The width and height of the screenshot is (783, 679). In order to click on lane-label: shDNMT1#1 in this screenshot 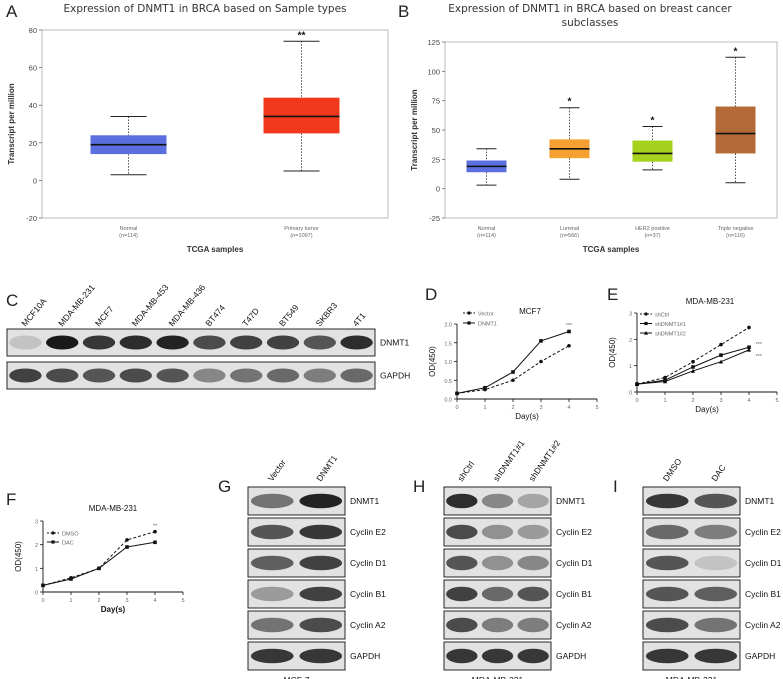, I will do `click(509, 460)`.